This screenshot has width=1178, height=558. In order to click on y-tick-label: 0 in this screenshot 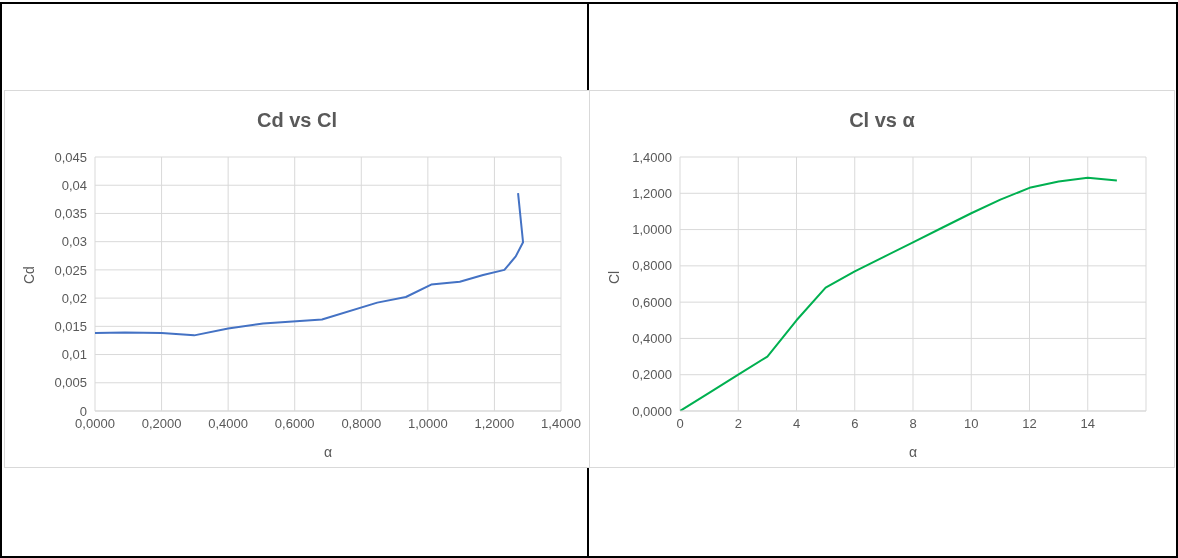, I will do `click(83, 411)`.